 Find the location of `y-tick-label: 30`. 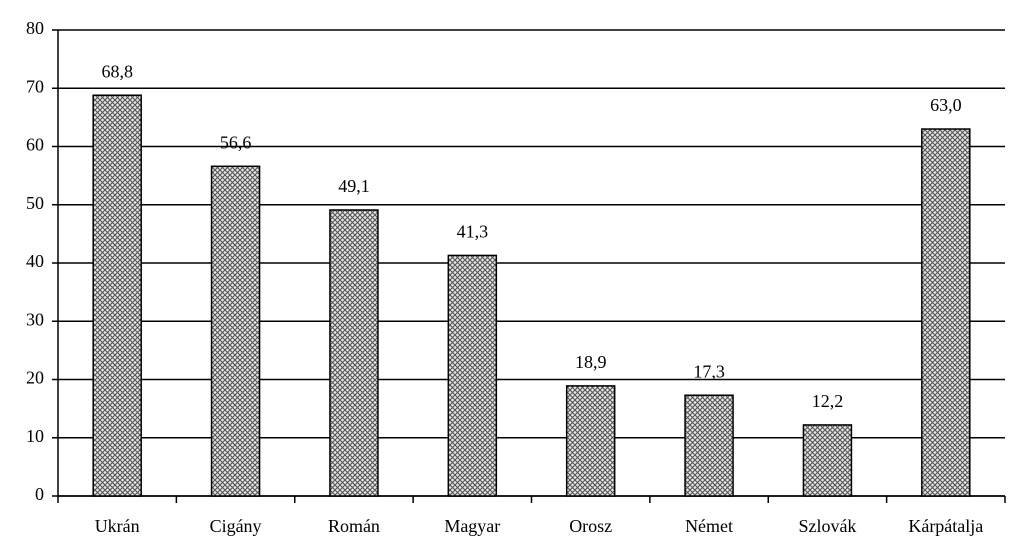

y-tick-label: 30 is located at coordinates (35, 319).